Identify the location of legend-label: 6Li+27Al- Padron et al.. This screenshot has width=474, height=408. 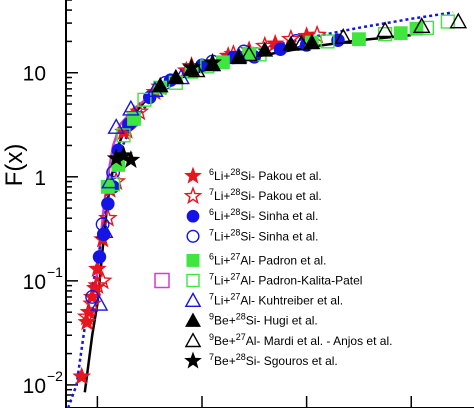
(267, 259).